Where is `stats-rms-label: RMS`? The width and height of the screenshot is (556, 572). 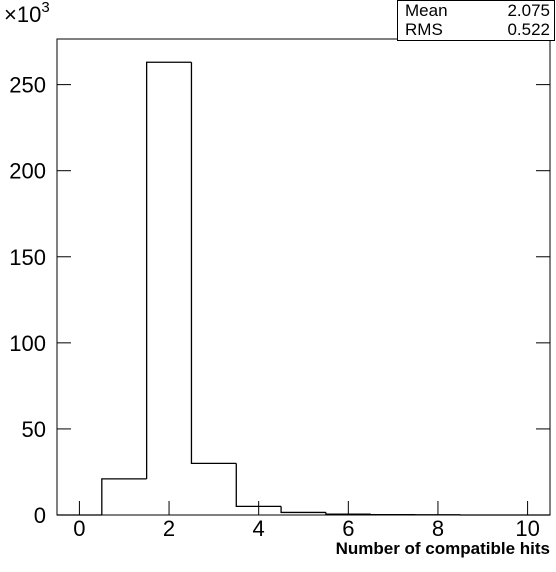 stats-rms-label: RMS is located at coordinates (424, 29).